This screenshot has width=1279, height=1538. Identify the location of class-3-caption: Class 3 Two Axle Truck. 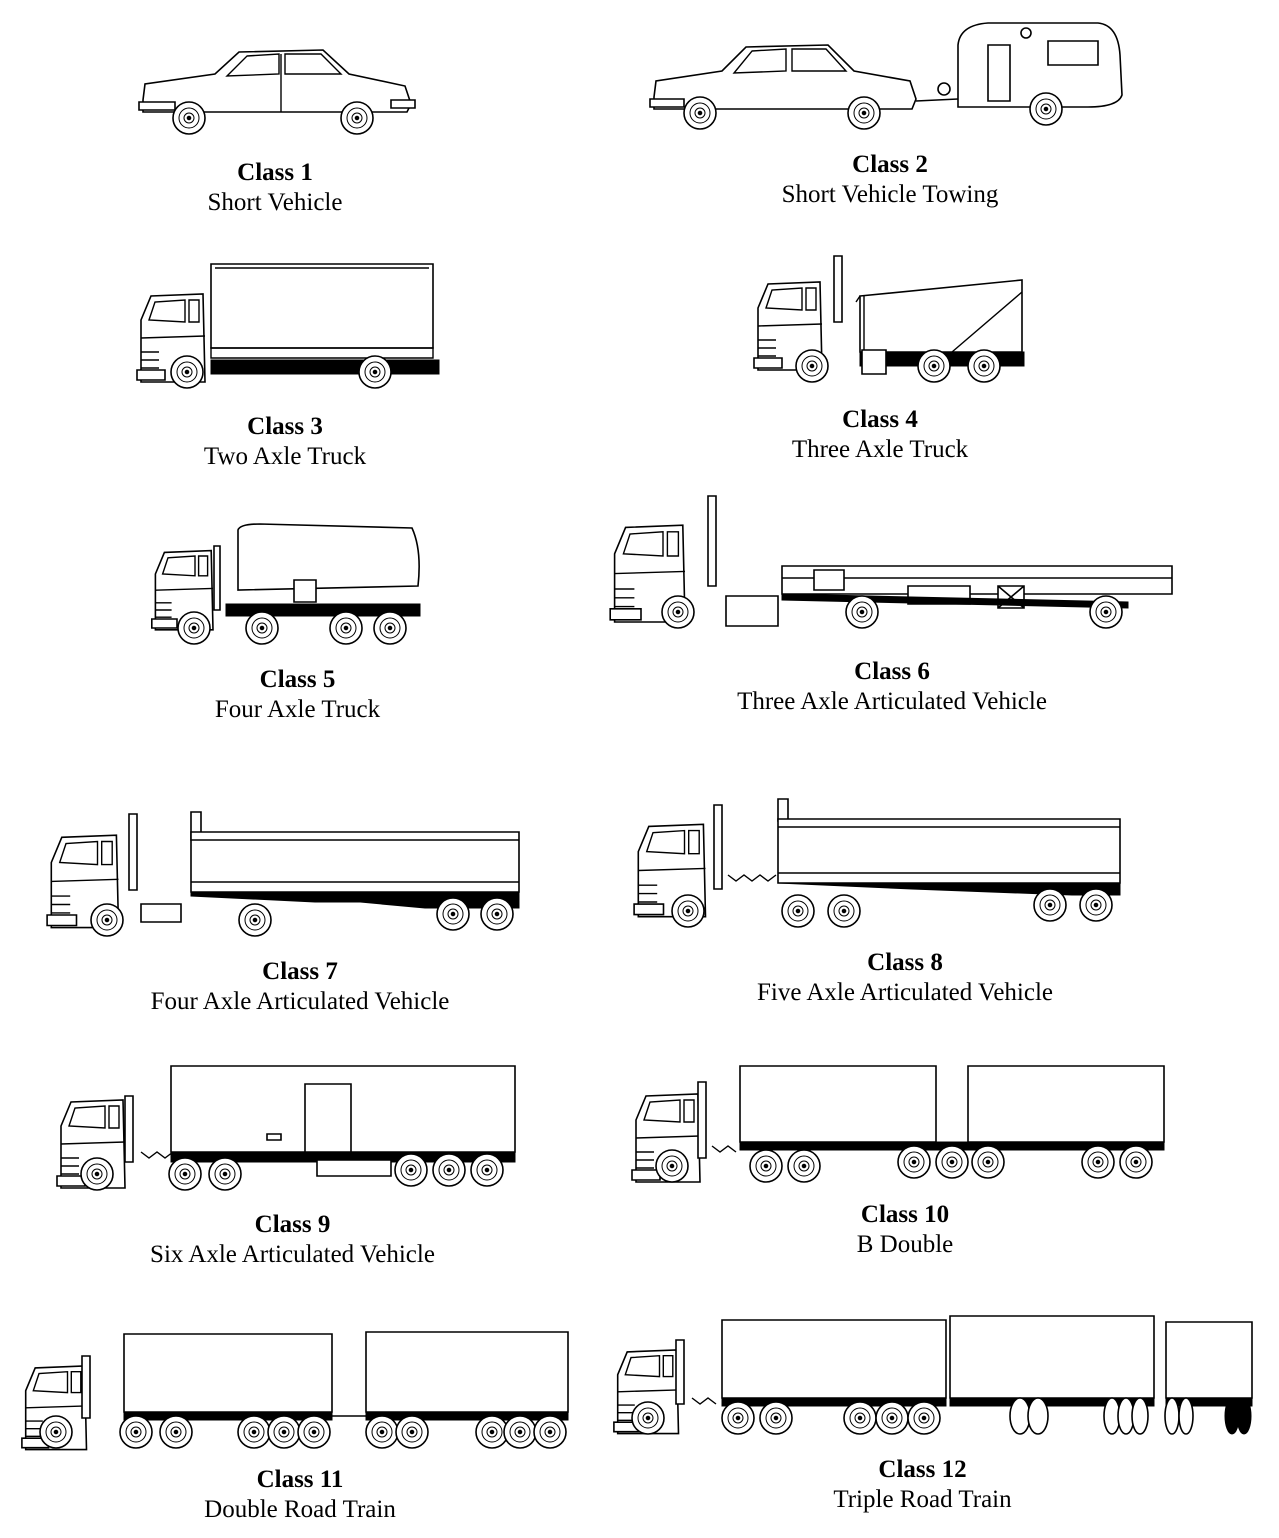
(285, 442).